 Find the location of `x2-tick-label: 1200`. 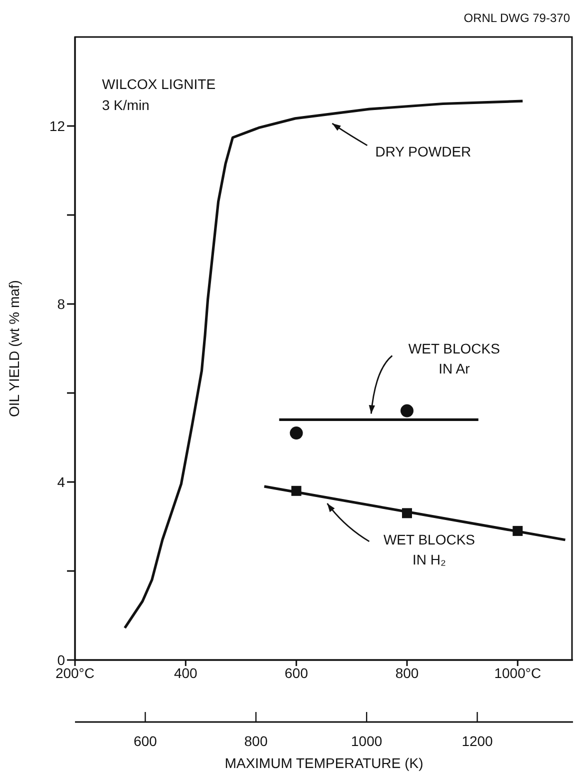

x2-tick-label: 1200 is located at coordinates (478, 741).